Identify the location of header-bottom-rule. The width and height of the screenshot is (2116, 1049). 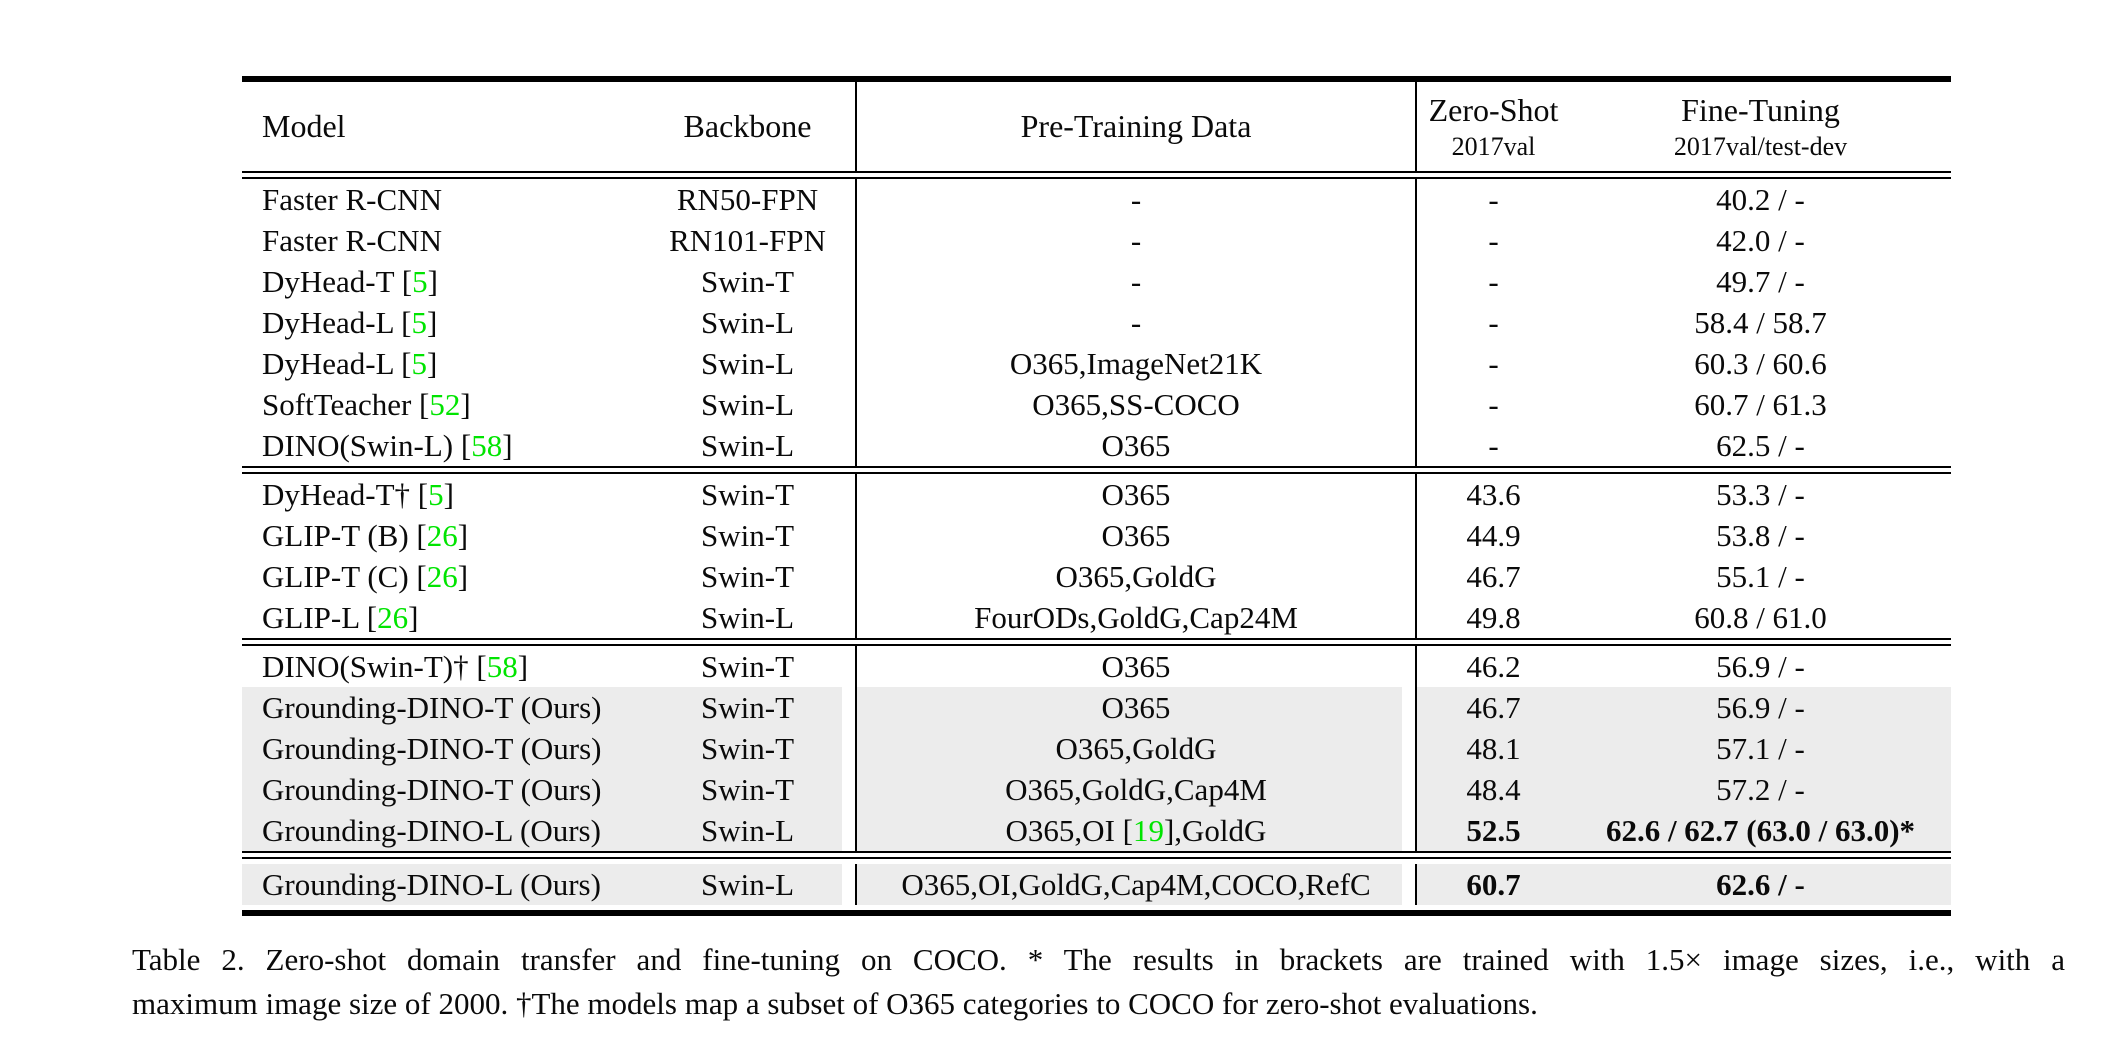
(1096, 175).